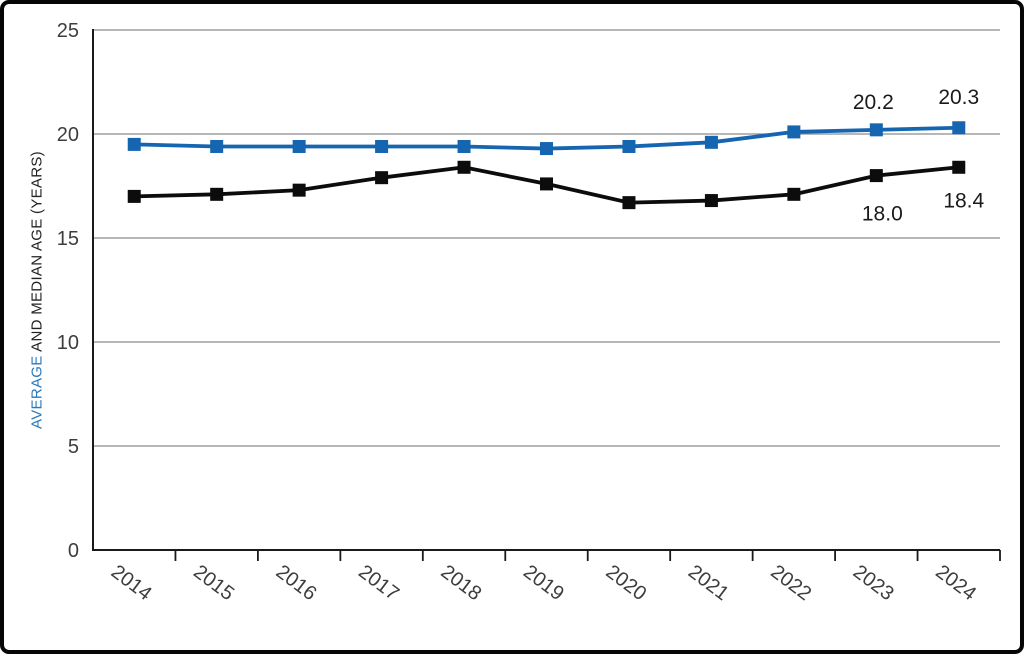  I want to click on x-tick-label: 2022, so click(790, 583).